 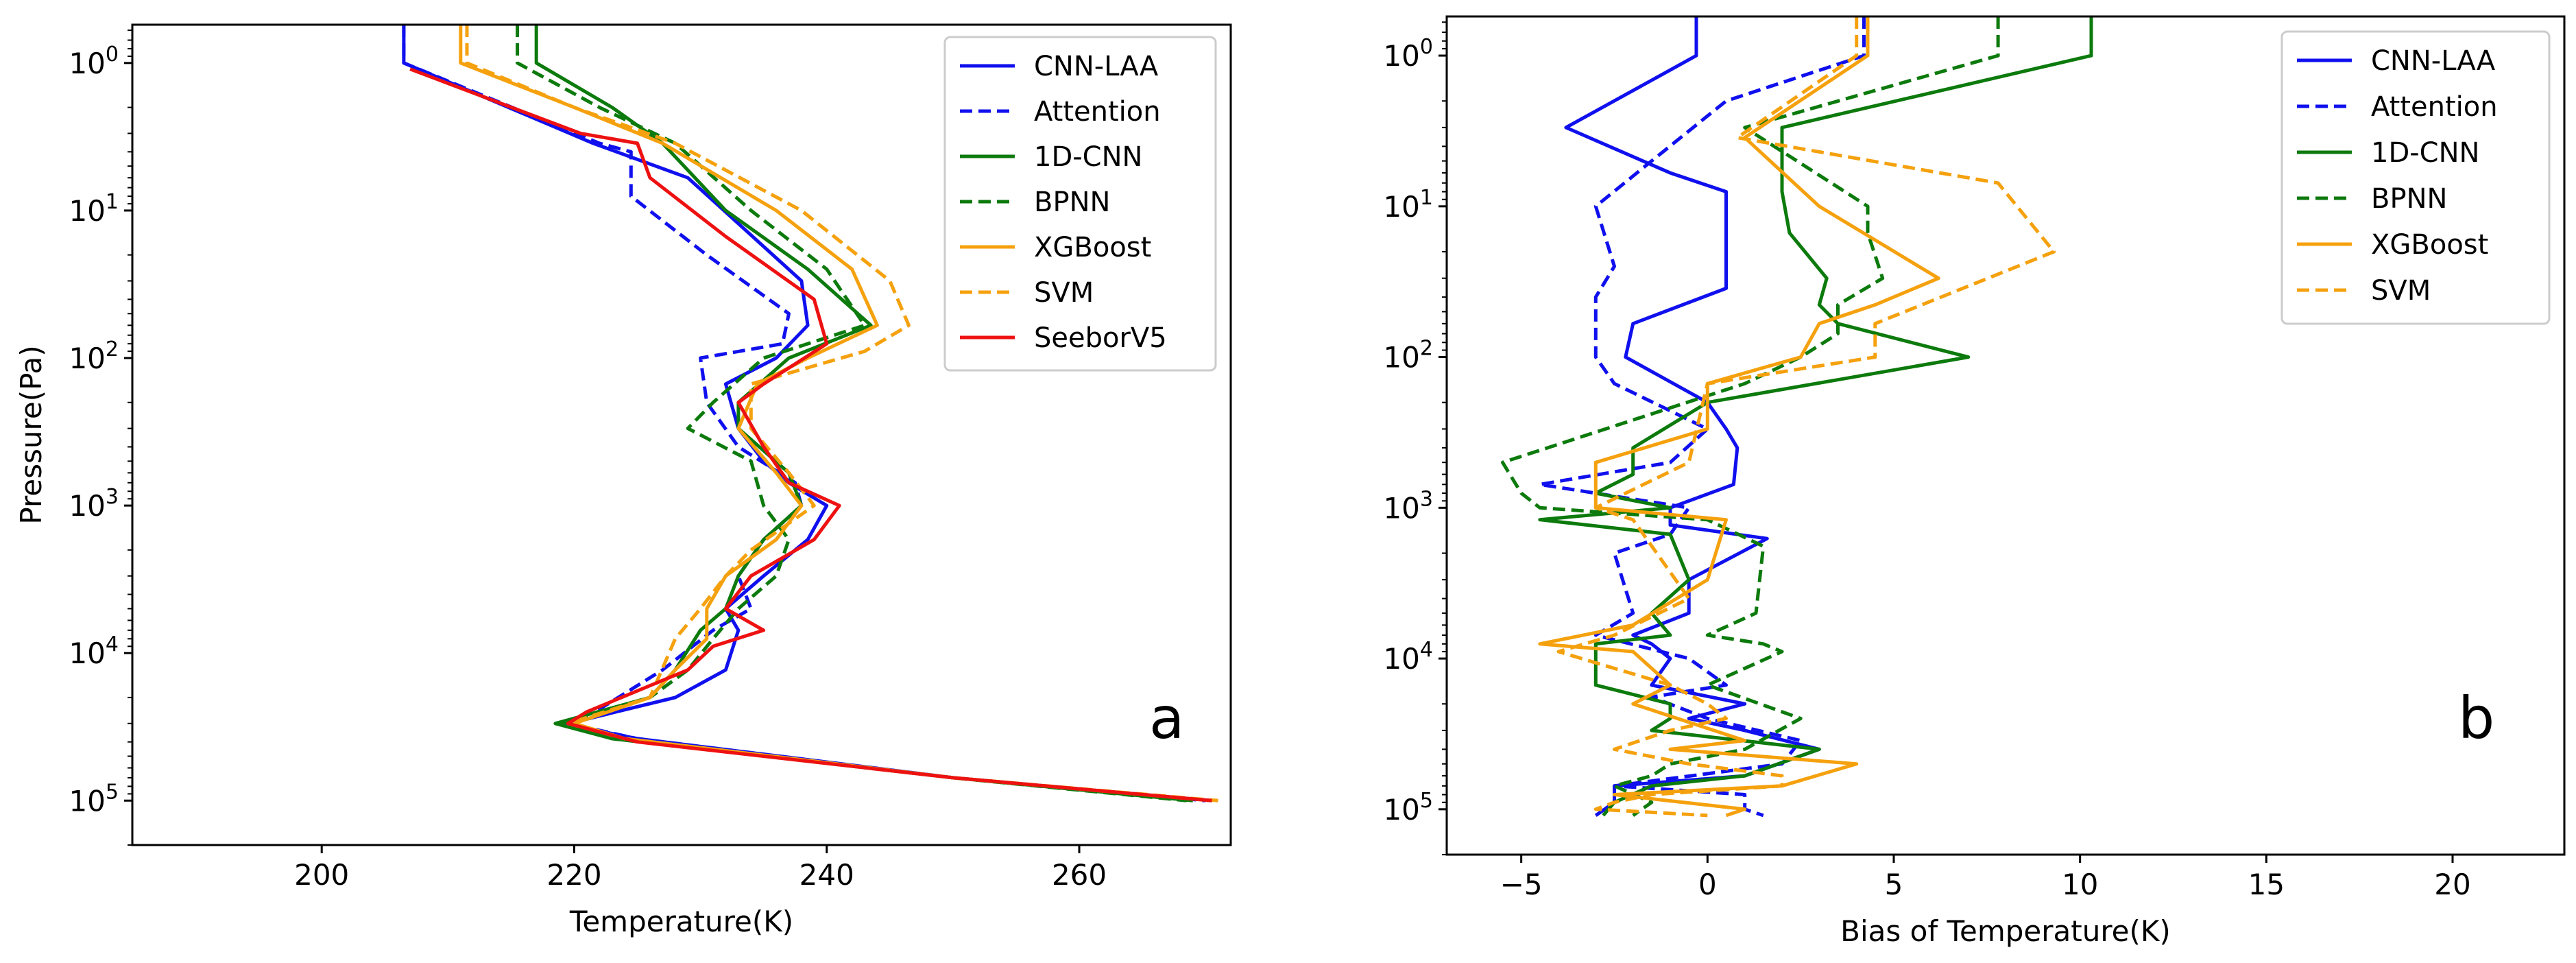 I want to click on panel-a-legend-label: SVM, so click(x=1064, y=293).